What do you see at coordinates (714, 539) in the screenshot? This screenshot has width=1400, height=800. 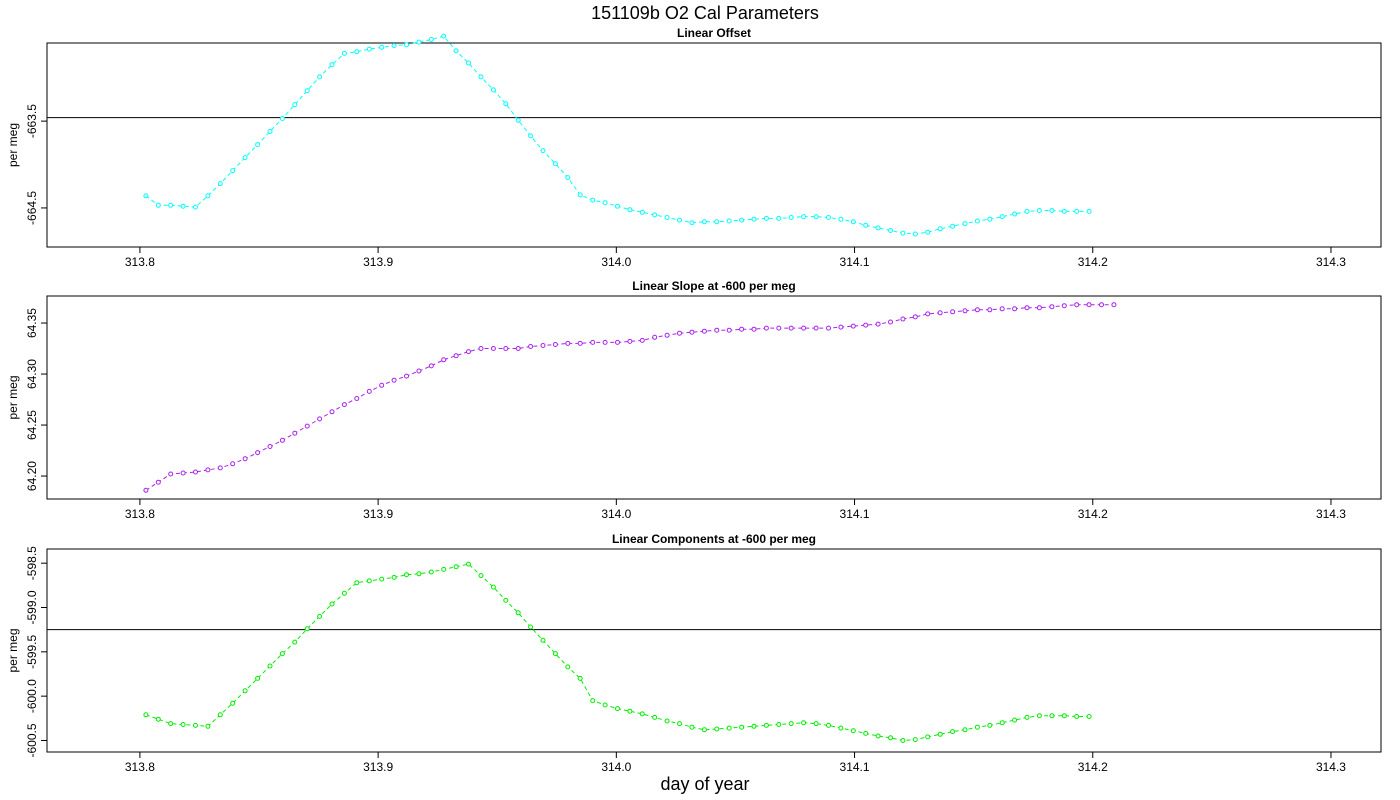 I see `panel-title: Linear Components at -600 per meg` at bounding box center [714, 539].